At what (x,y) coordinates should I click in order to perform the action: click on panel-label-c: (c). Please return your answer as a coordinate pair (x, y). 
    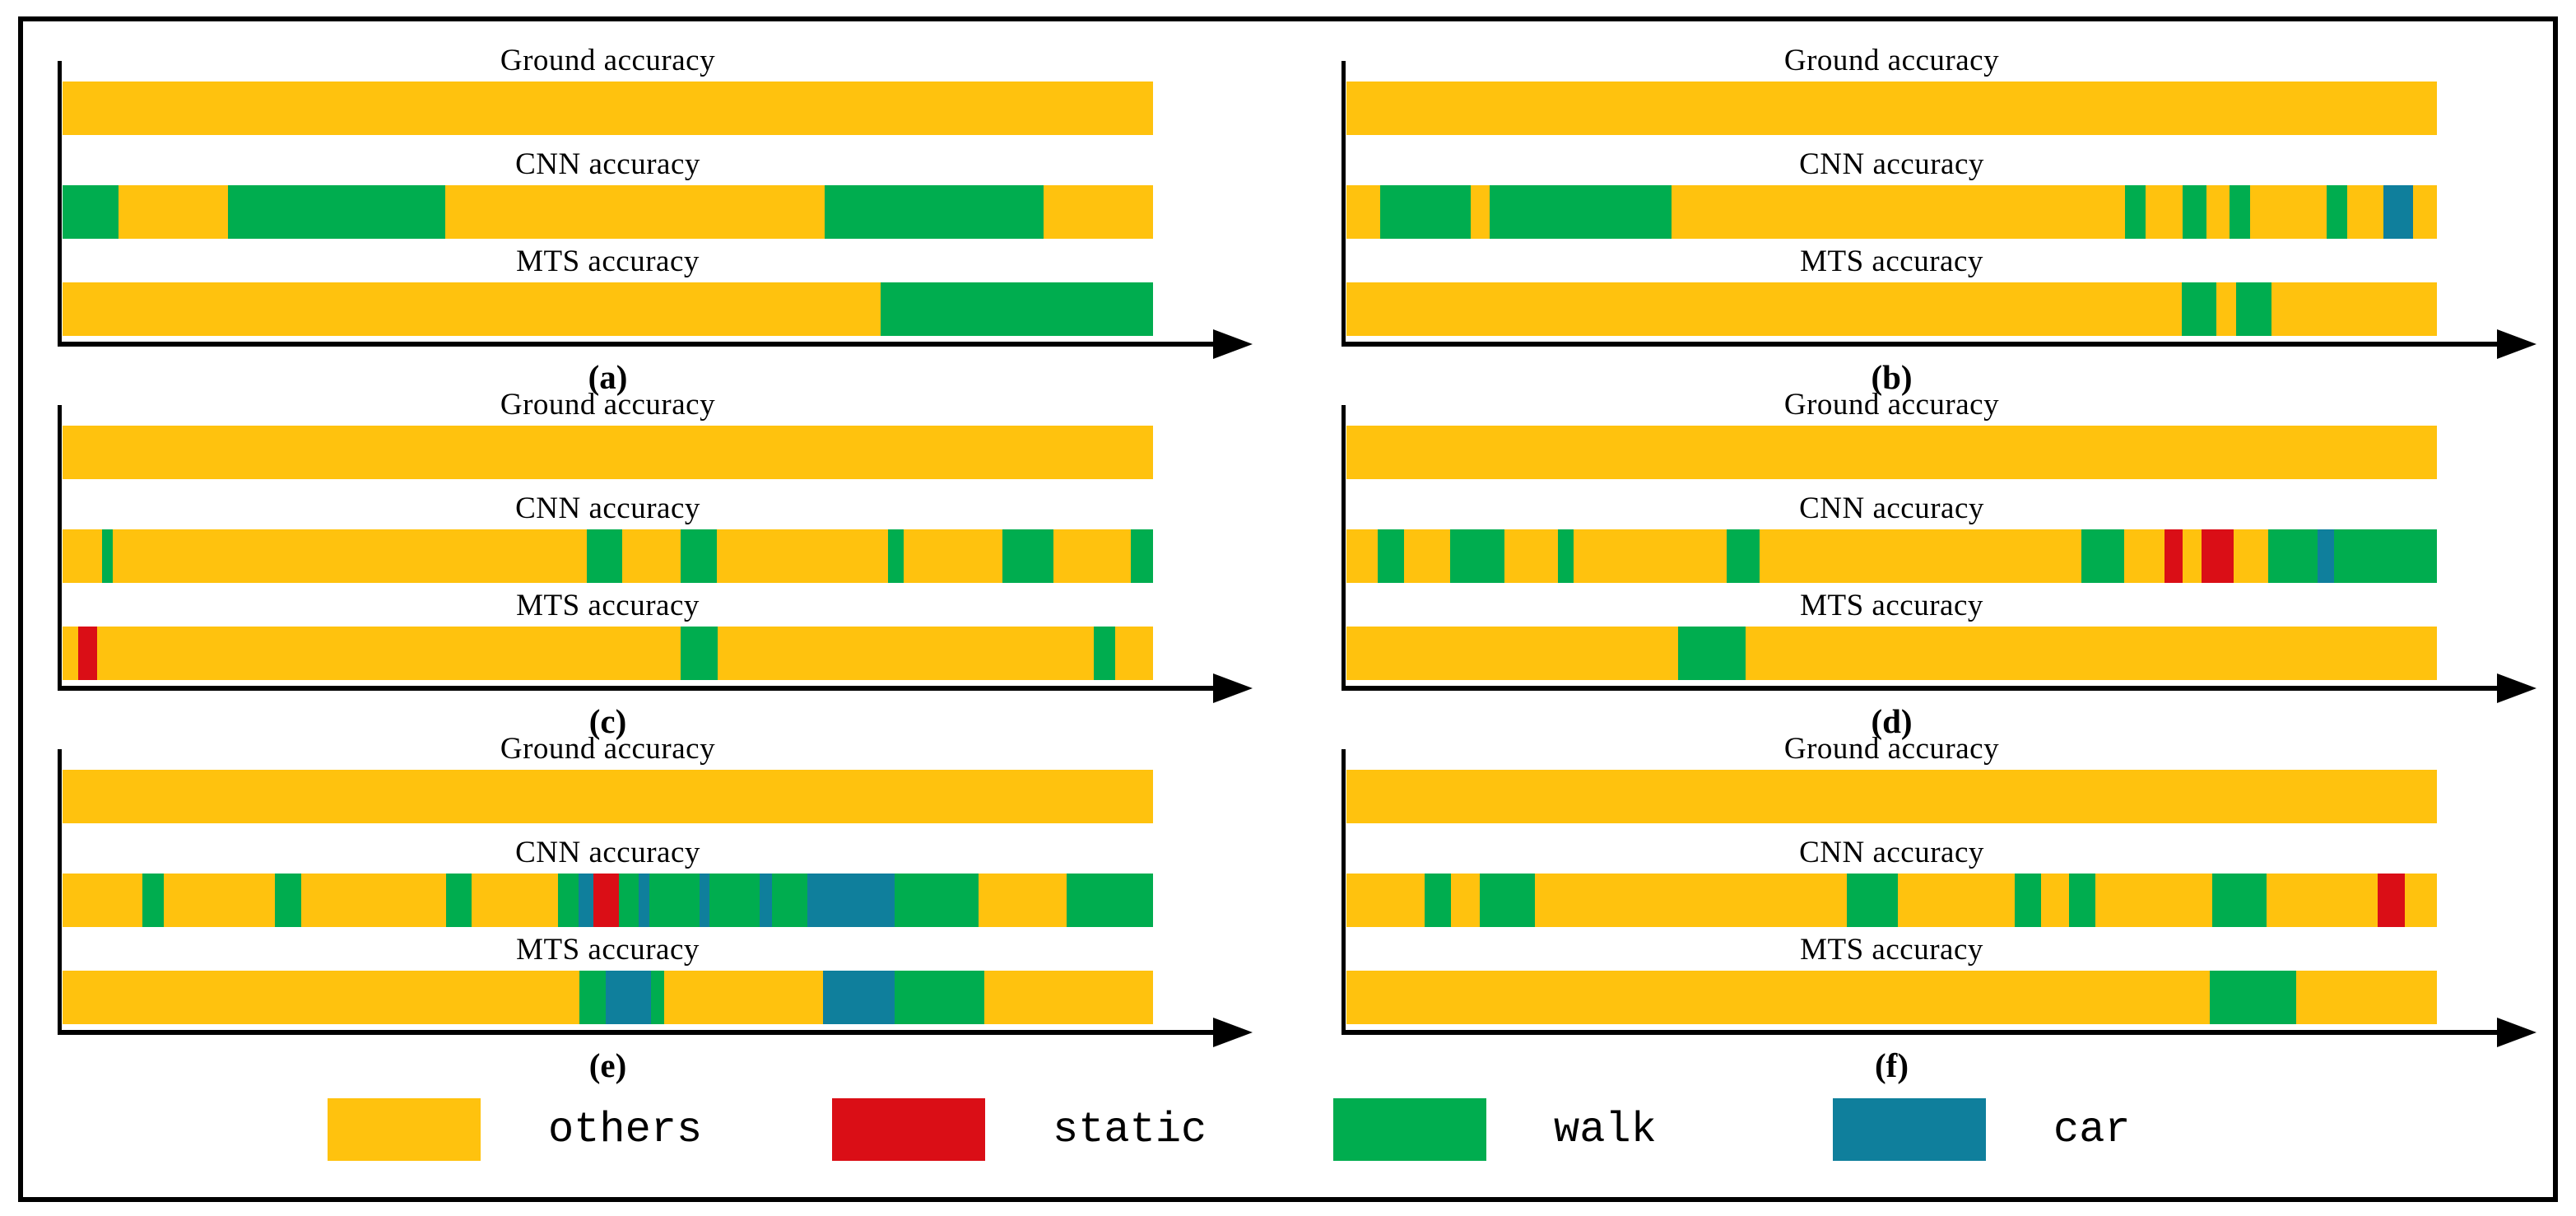
    Looking at the image, I should click on (607, 721).